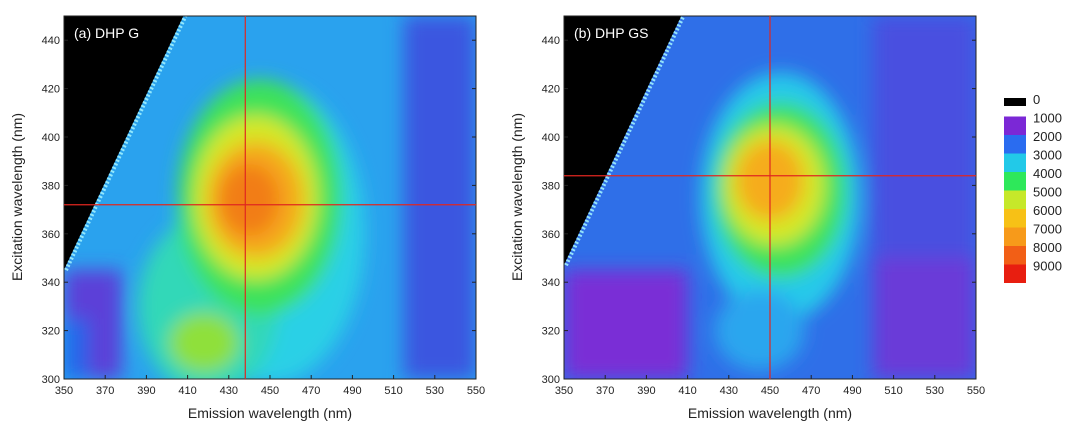 This screenshot has height=427, width=1065. I want to click on y-axis-title-a: Excitation wavelength (nm), so click(17, 197).